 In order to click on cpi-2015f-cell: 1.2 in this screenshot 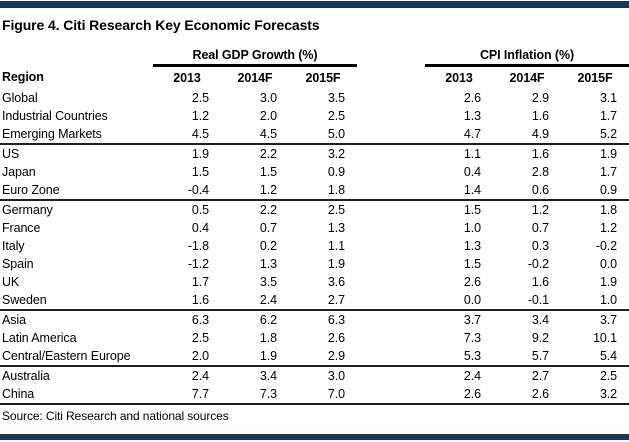, I will do `click(608, 228)`.